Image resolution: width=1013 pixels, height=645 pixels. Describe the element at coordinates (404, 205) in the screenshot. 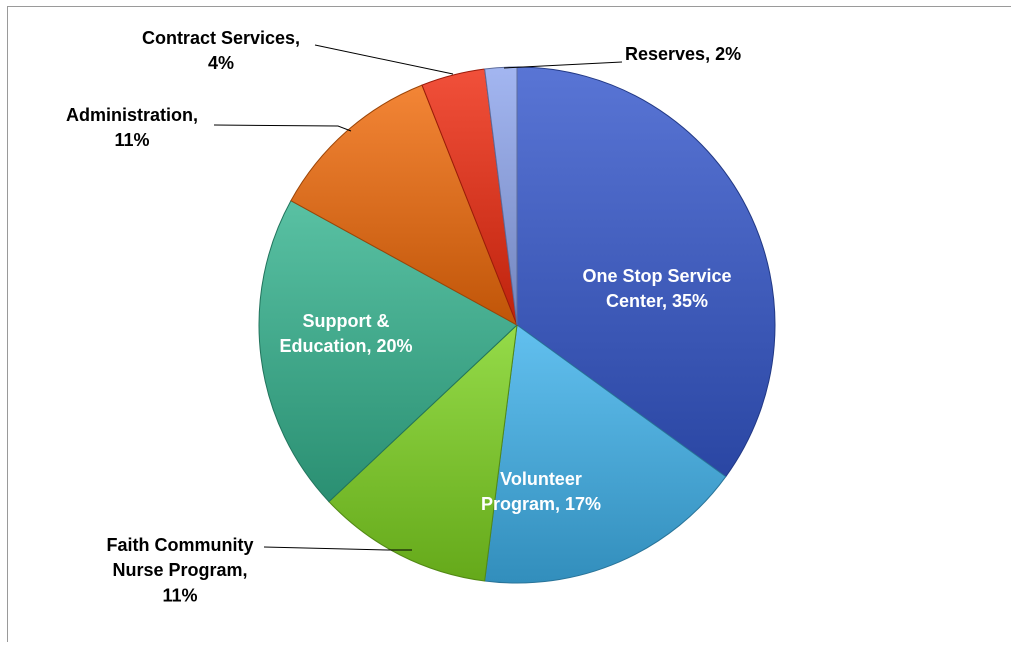

I see `pie-slice-administration` at that location.